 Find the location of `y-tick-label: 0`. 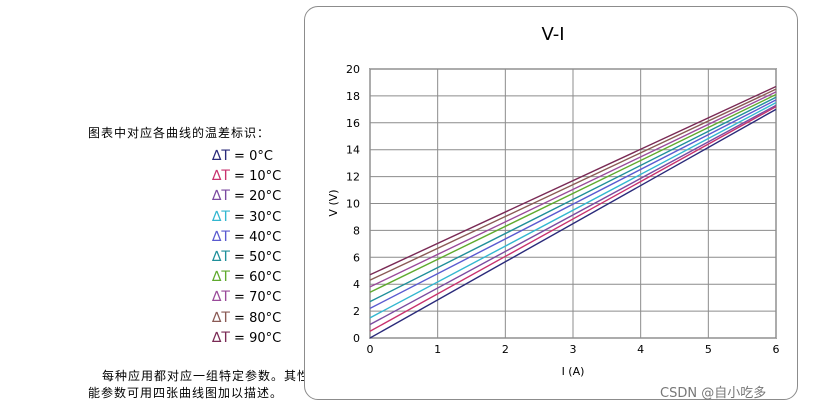

y-tick-label: 0 is located at coordinates (356, 338).